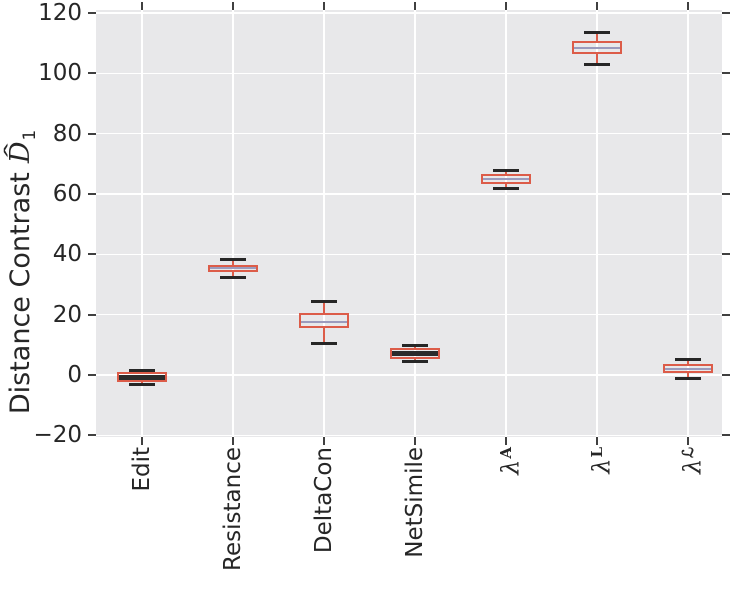  Describe the element at coordinates (67, 133) in the screenshot. I see `y-tick-label: 80` at that location.